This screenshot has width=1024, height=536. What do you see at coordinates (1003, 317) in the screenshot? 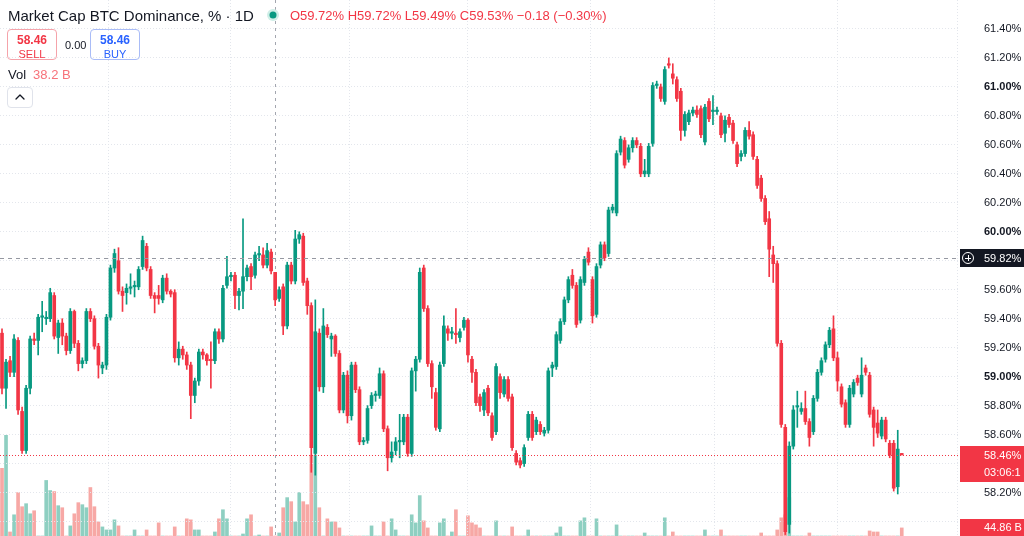
I see `y-tick-label: 59.40%` at bounding box center [1003, 317].